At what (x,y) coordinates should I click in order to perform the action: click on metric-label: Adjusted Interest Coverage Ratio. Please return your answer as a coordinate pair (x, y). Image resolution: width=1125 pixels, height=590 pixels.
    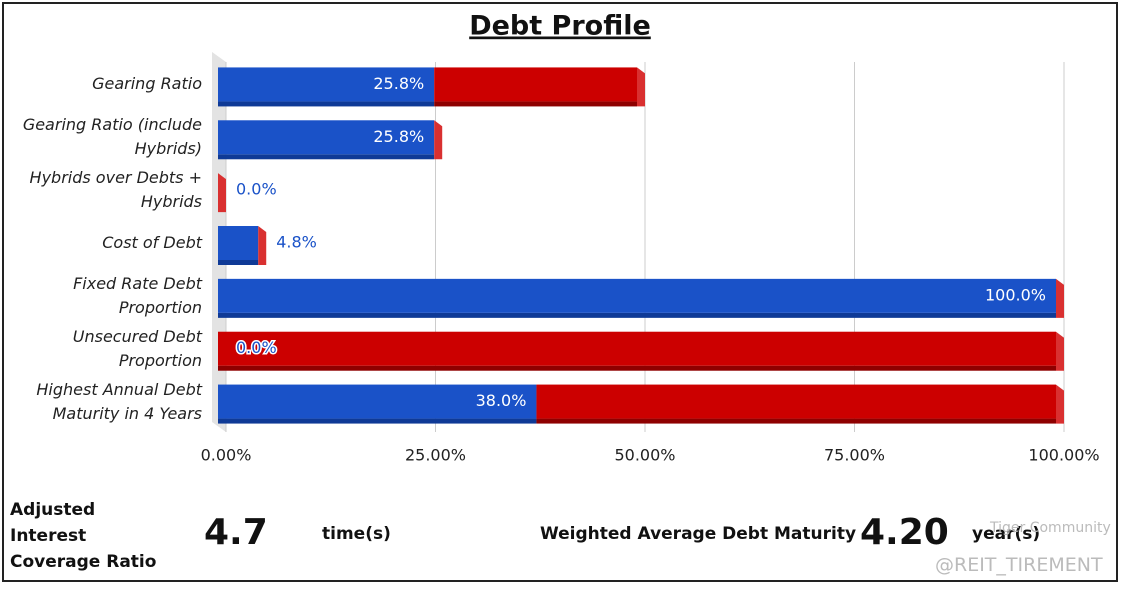
    Looking at the image, I should click on (83, 536).